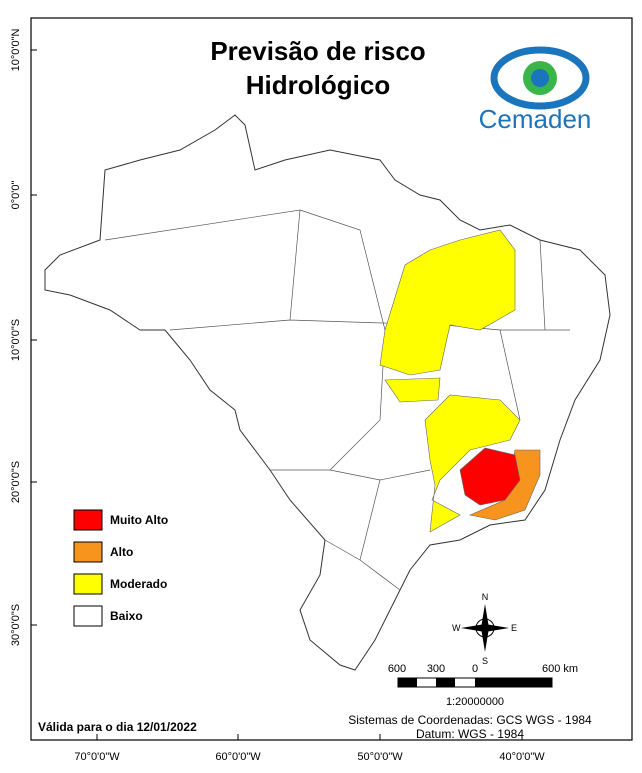  What do you see at coordinates (522, 757) in the screenshot?
I see `lon-label: 40°0'0"W` at bounding box center [522, 757].